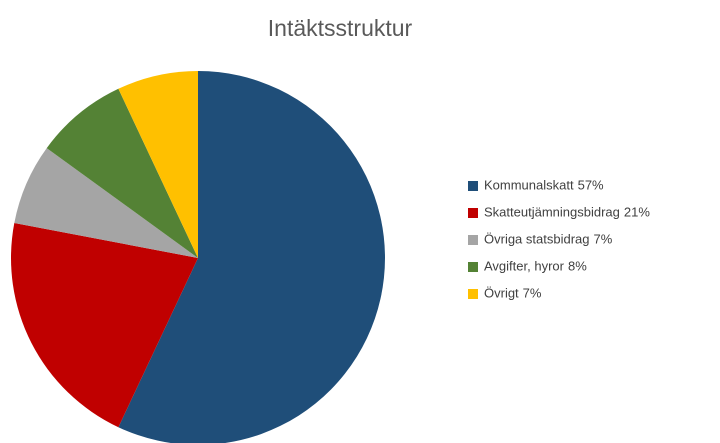  I want to click on legend-label: Kommunalskatt, so click(529, 184).